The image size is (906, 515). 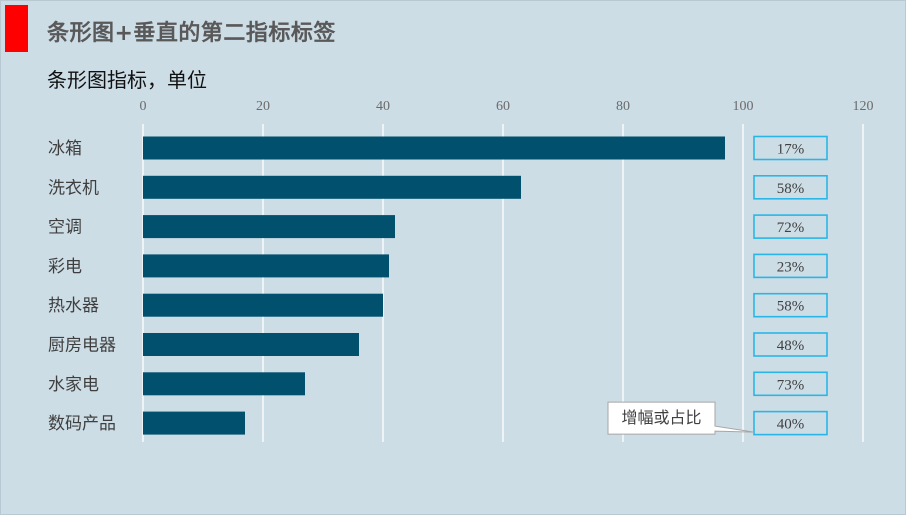 I want to click on category-label: 热水器, so click(x=73, y=305).